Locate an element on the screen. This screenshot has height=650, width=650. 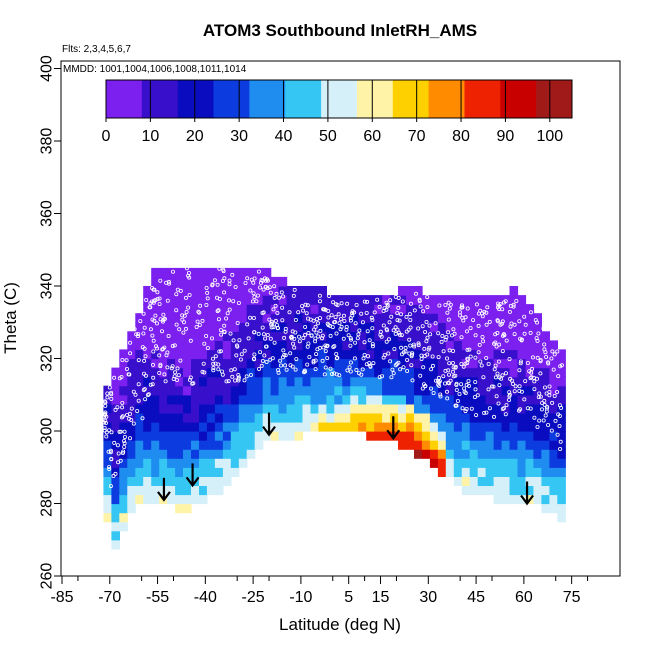
y-axis-tick-label: 260 is located at coordinates (47, 576).